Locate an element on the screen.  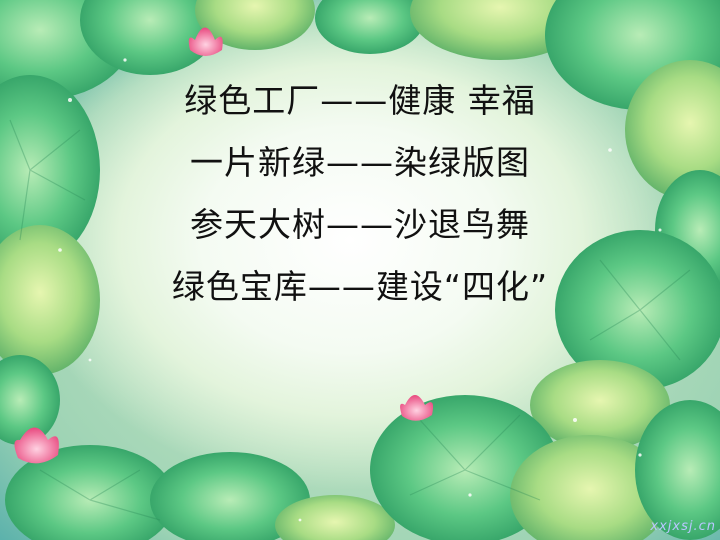
poem-line-2: 一片新绿——染绿版图 is located at coordinates (360, 162).